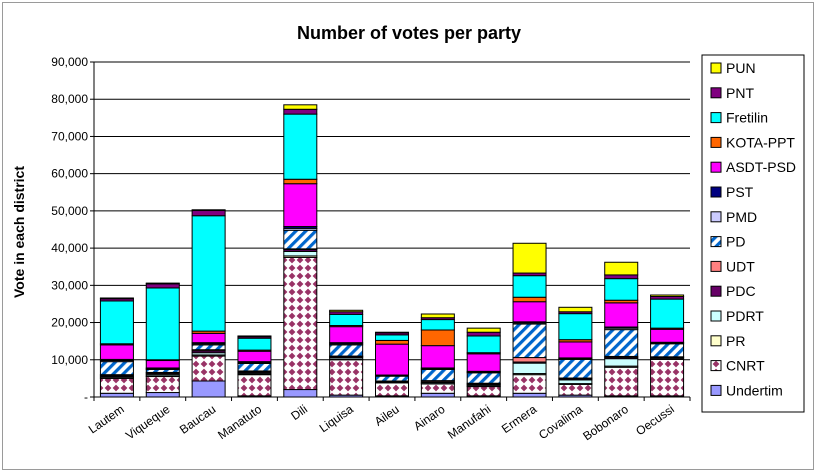  Describe the element at coordinates (299, 412) in the screenshot. I see `x-tick-label: Dili` at that location.